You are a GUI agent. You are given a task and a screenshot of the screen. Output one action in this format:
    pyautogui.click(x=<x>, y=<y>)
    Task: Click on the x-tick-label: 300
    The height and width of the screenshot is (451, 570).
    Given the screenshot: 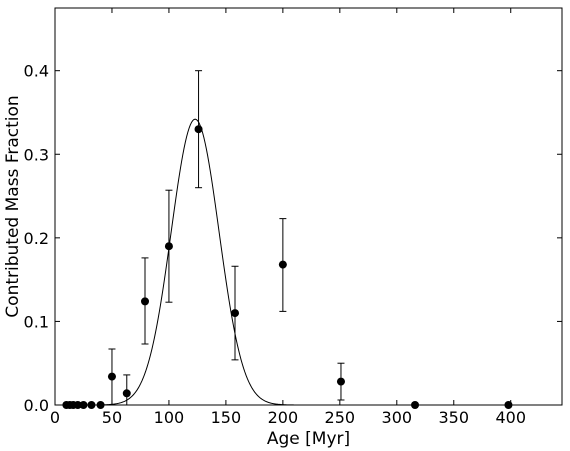 What is the action you would take?
    pyautogui.click(x=397, y=417)
    